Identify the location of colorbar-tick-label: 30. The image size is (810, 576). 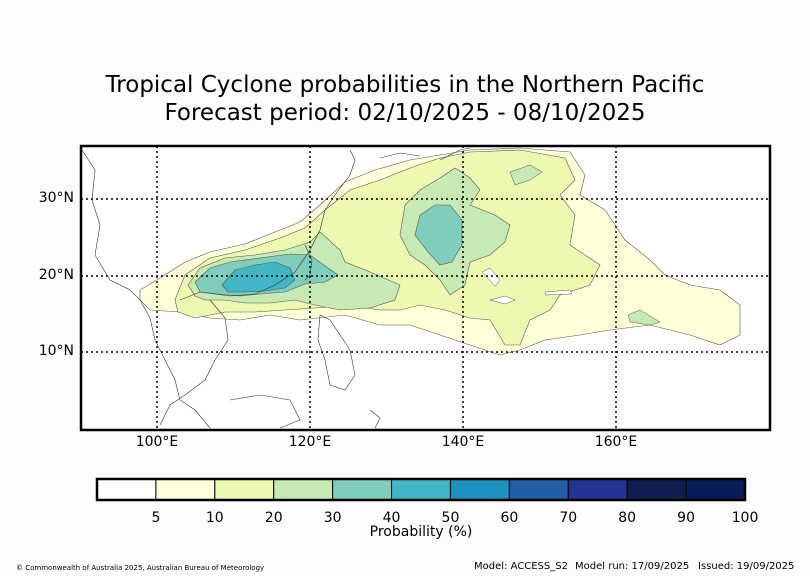
(332, 518).